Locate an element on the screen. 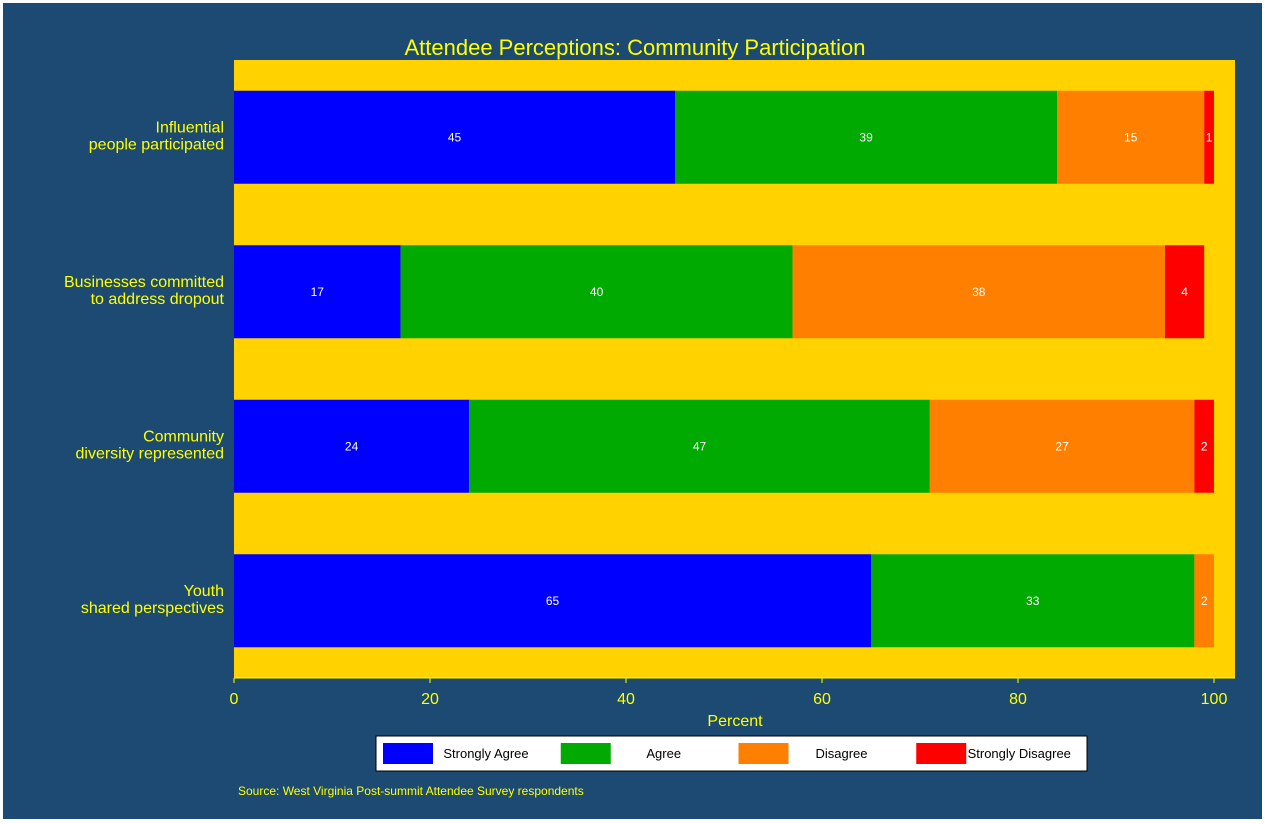 Image resolution: width=1265 pixels, height=824 pixels. x-tick-label: 60 is located at coordinates (822, 699).